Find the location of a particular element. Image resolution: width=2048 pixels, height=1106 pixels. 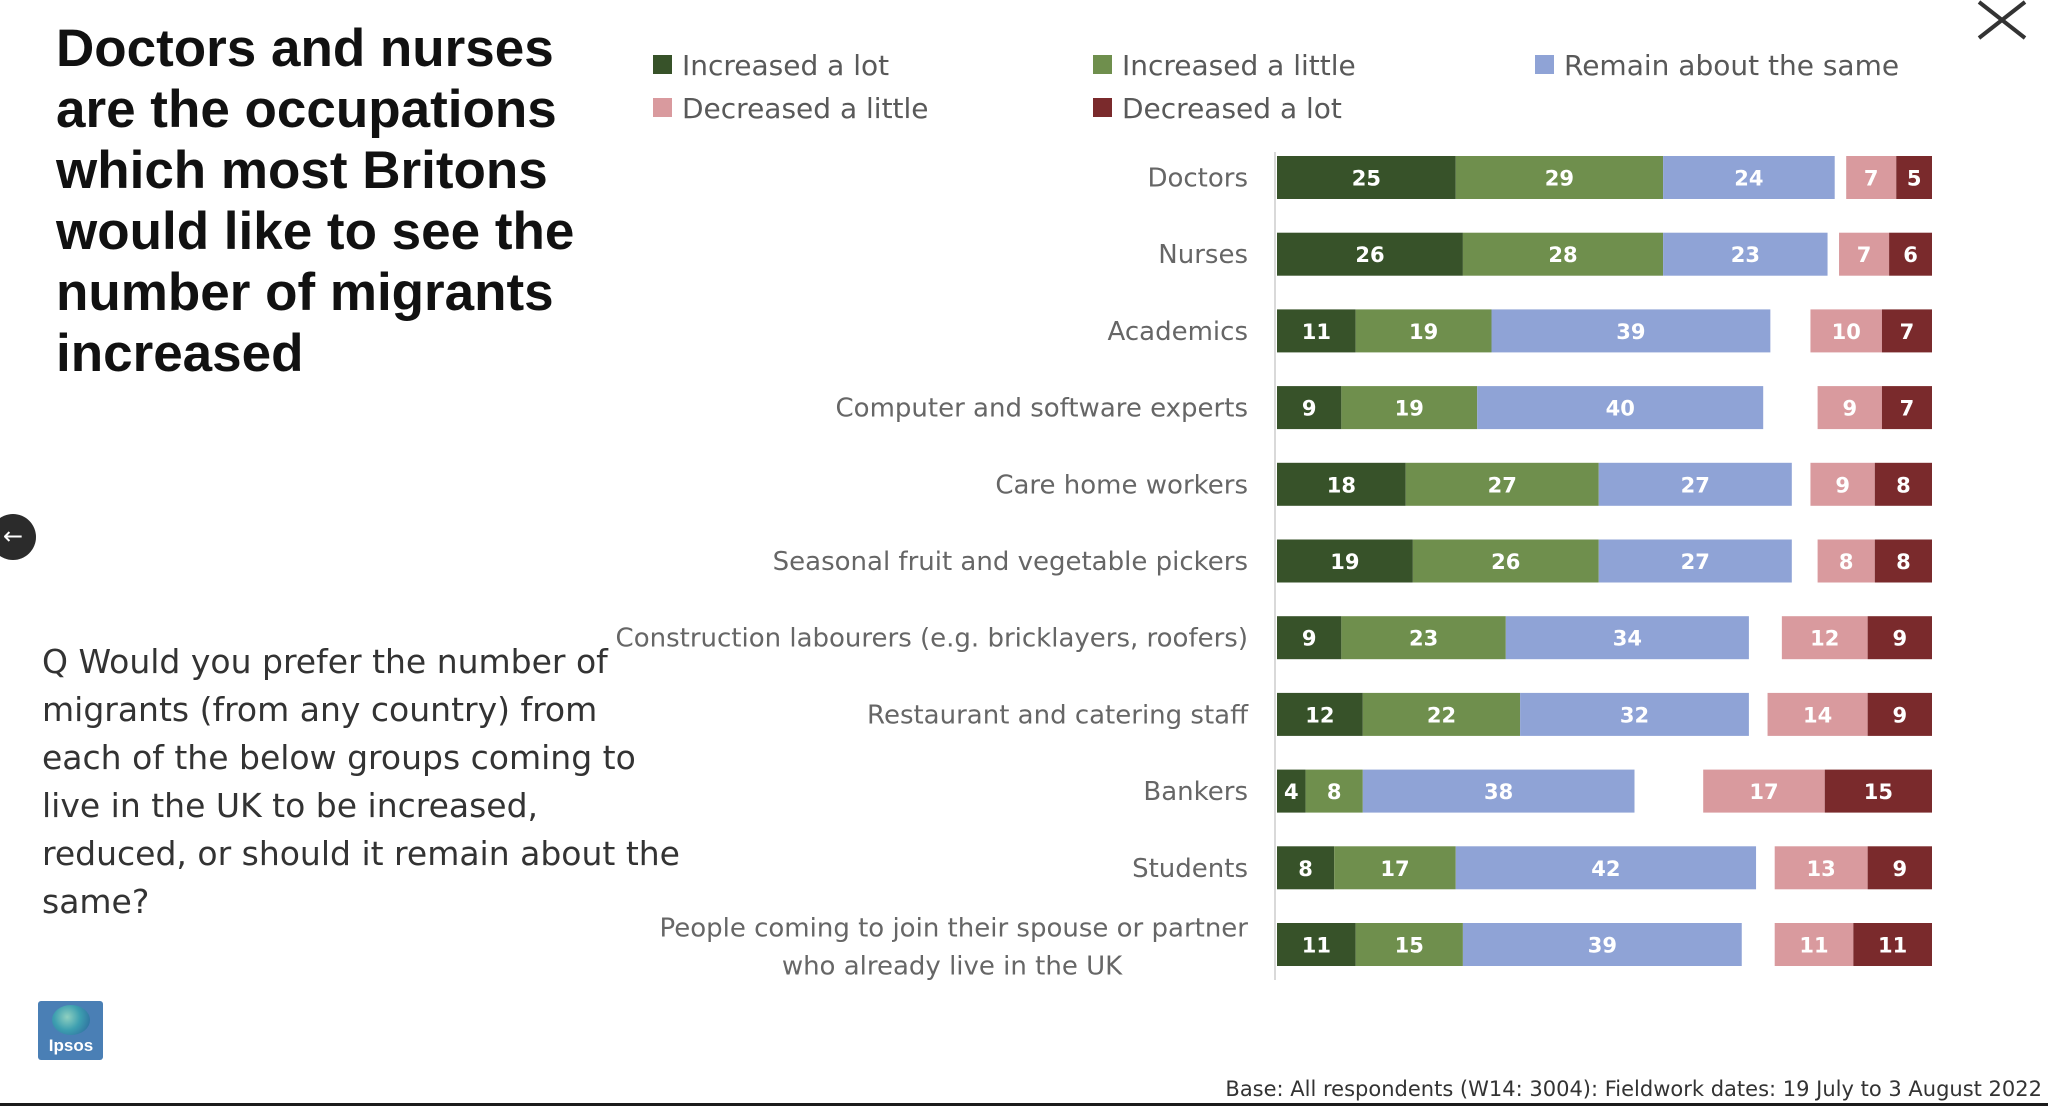

data-label: 11 is located at coordinates (1316, 946).